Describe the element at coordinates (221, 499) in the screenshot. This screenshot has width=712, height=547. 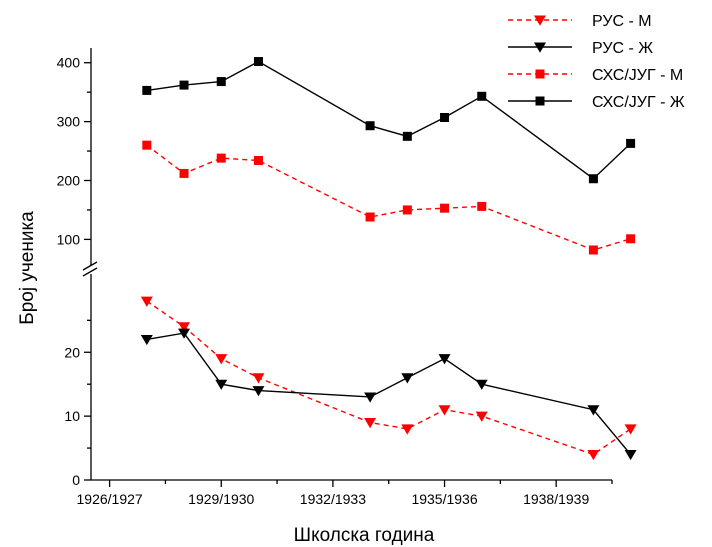
I see `x-tick-label: 1929/1930` at that location.